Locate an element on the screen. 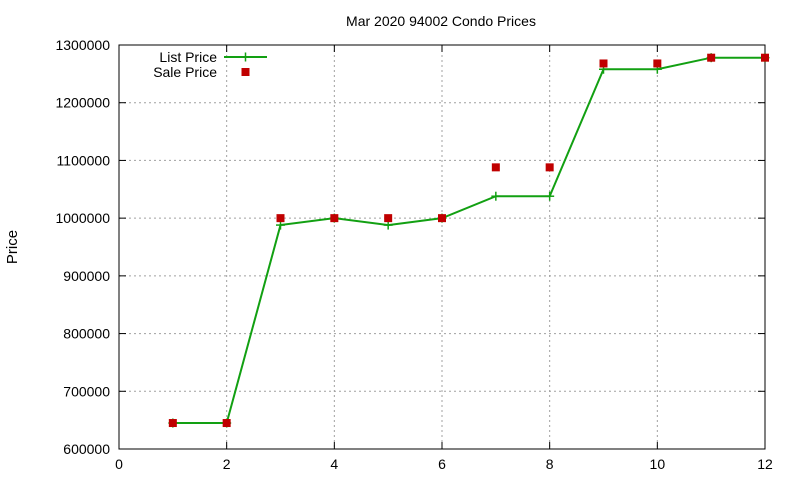 The width and height of the screenshot is (800, 480). x-tick-label: 12 is located at coordinates (765, 464).